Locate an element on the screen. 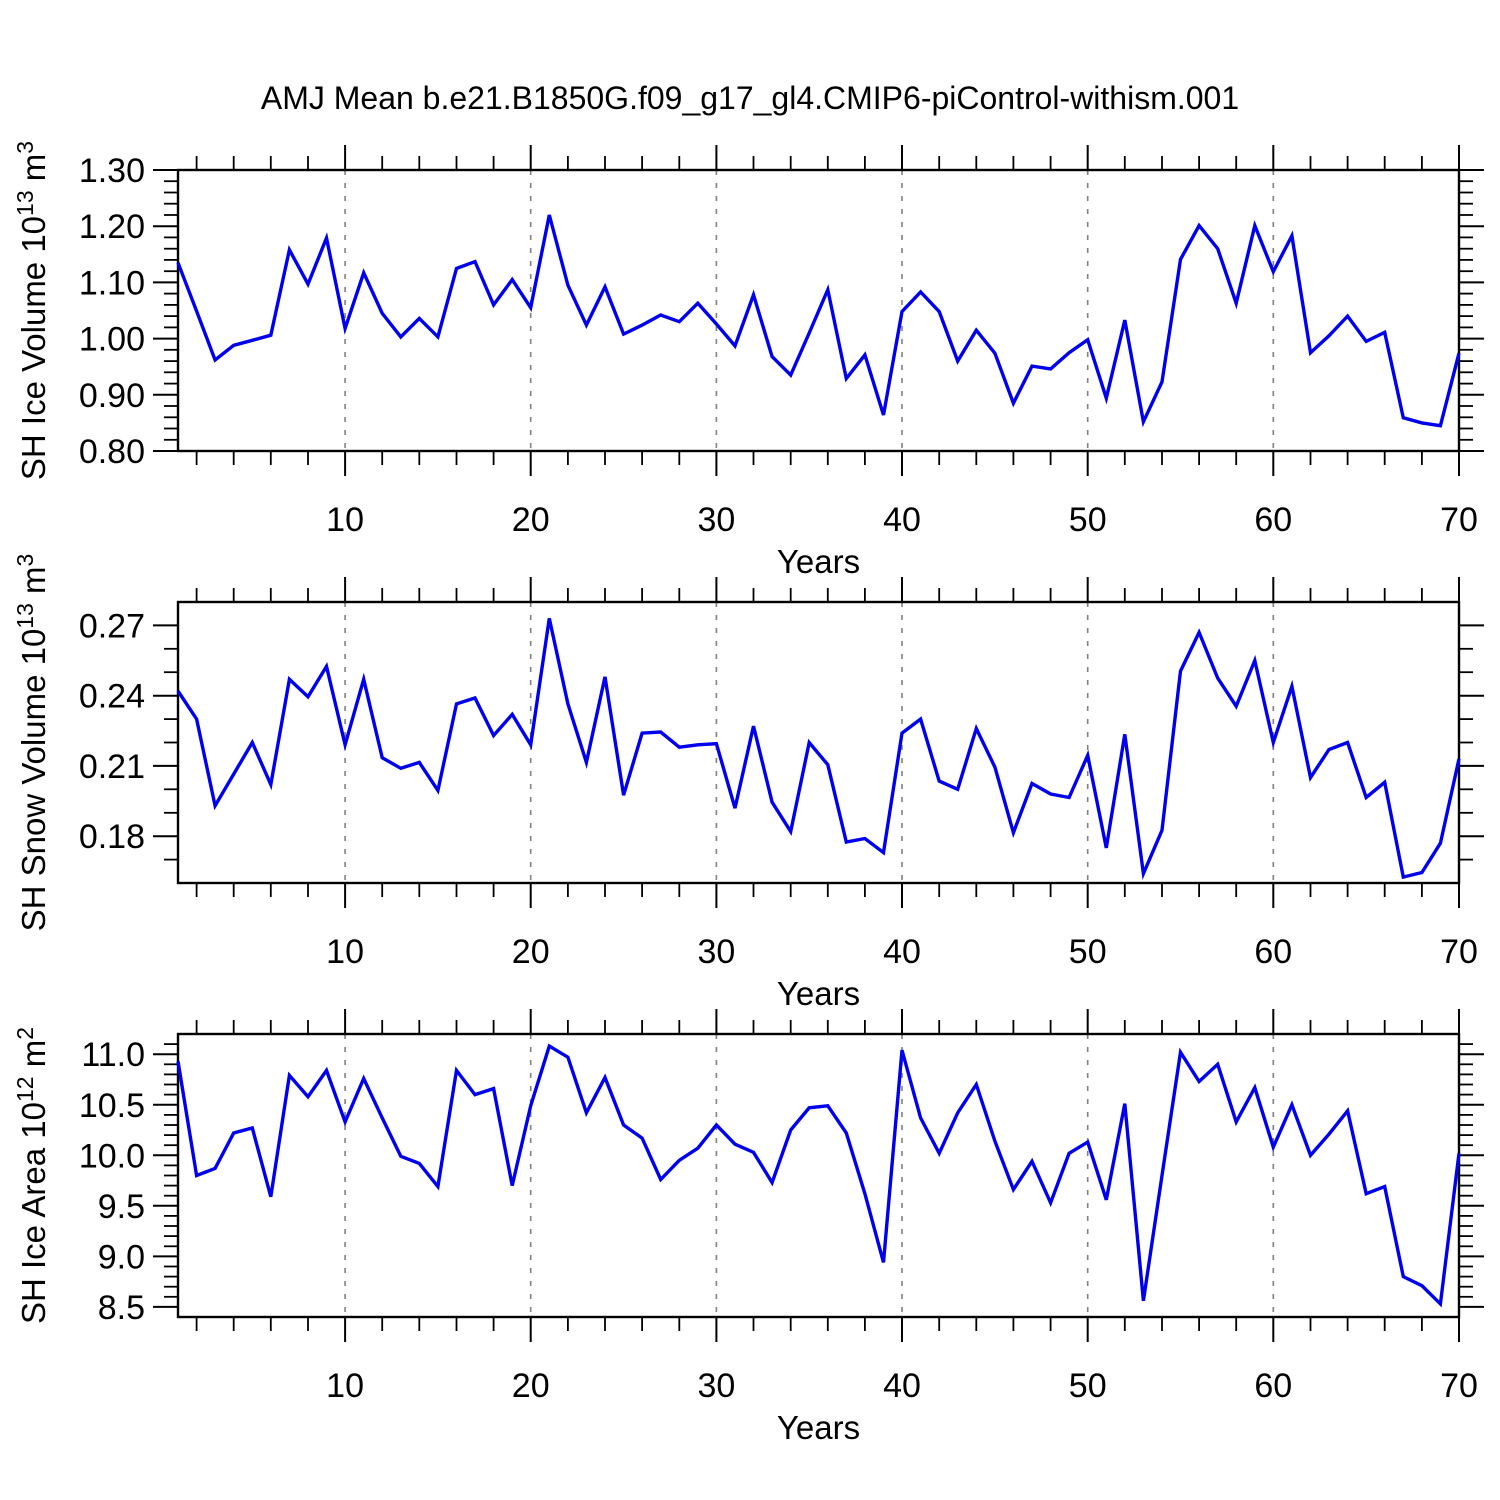 The height and width of the screenshot is (1500, 1500). y-axis-tick-label: 10.0 is located at coordinates (112, 1156).